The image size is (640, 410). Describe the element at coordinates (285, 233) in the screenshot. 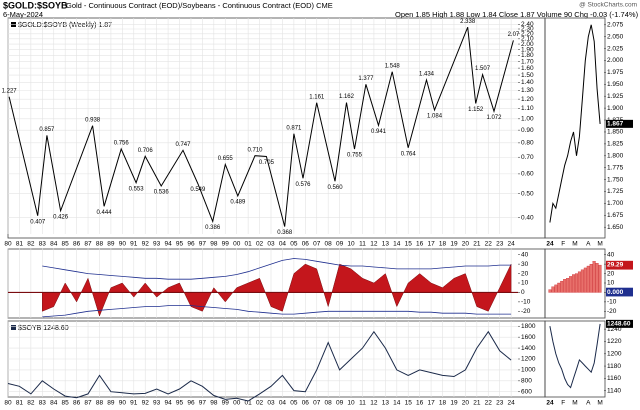

I see `pivot-label: 0.368` at that location.